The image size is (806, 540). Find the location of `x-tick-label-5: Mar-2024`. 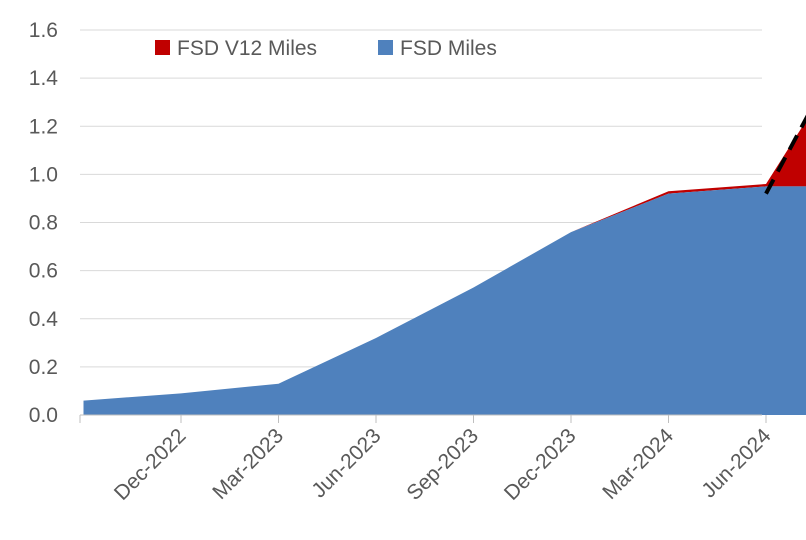

x-tick-label-5: Mar-2024 is located at coordinates (638, 464).